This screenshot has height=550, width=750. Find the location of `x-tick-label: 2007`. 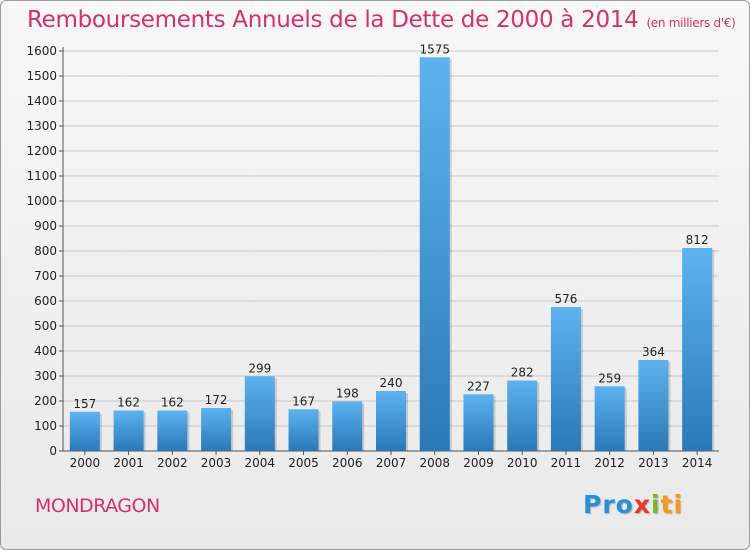

x-tick-label: 2007 is located at coordinates (391, 463).